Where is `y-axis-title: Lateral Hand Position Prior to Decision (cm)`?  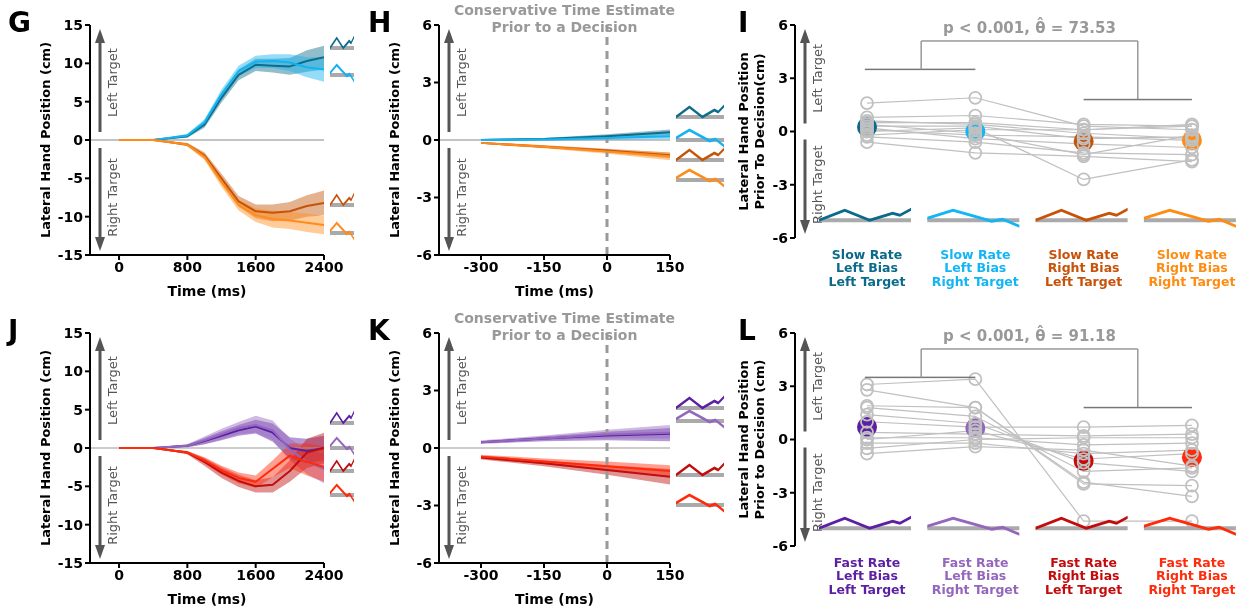 y-axis-title: Lateral Hand Position Prior to Decision (cm) is located at coordinates (751, 439).